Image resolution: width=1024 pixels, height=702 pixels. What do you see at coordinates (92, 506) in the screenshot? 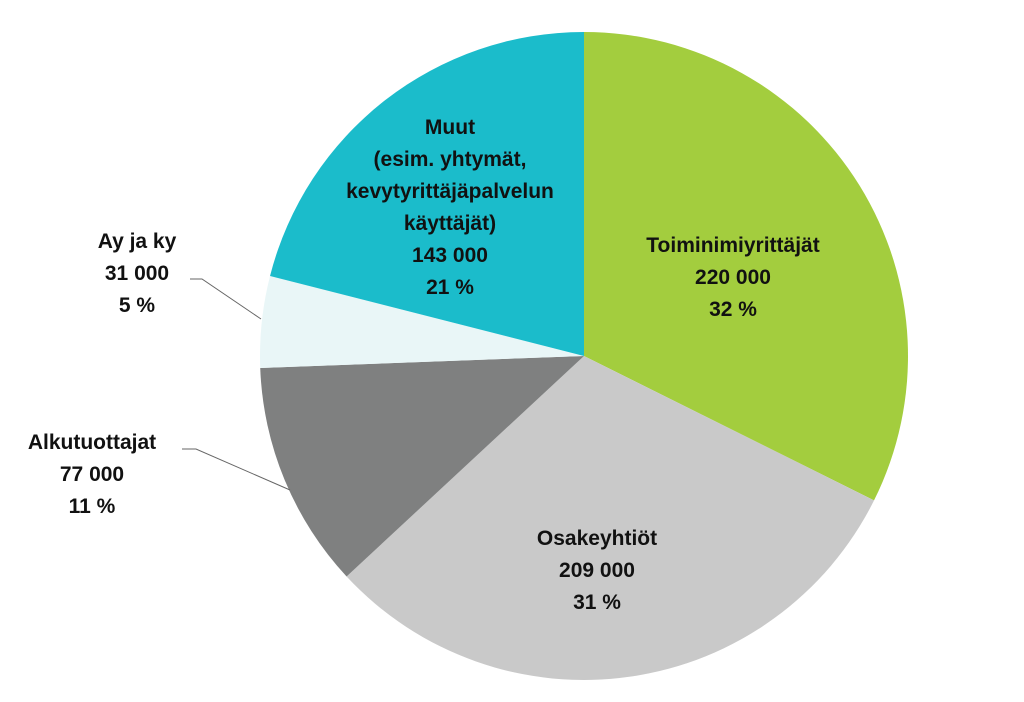
I see `slice-percent: 11 %` at bounding box center [92, 506].